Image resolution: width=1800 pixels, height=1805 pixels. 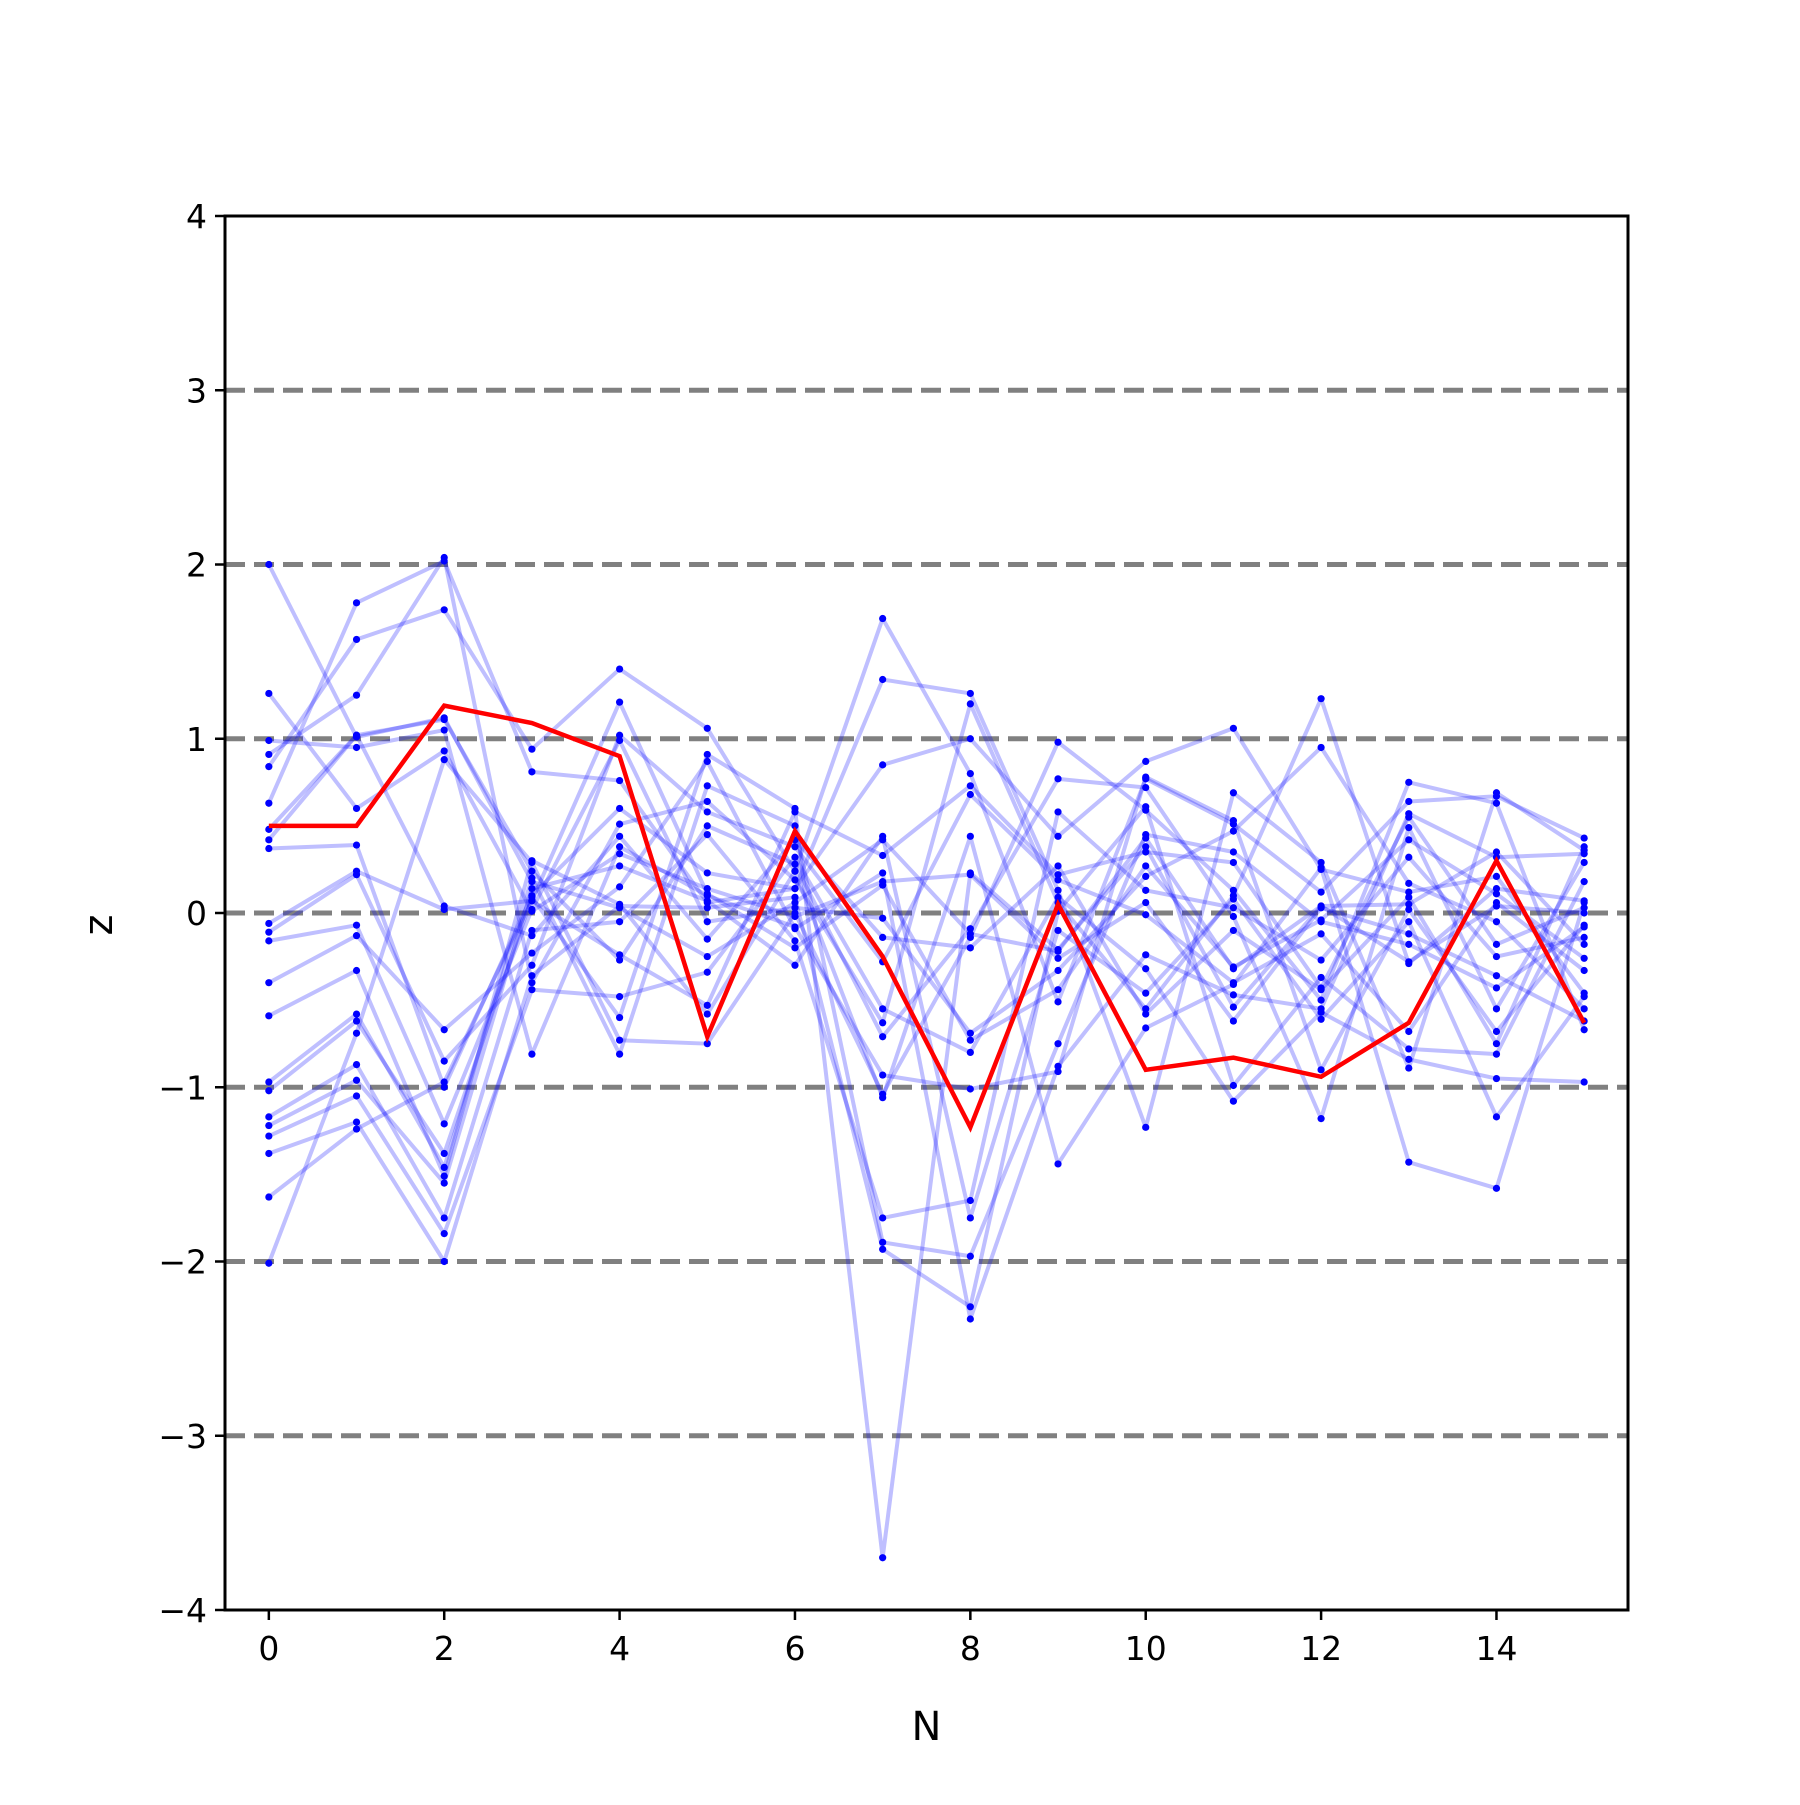 I want to click on x-tick-label: 2, so click(x=444, y=1648).